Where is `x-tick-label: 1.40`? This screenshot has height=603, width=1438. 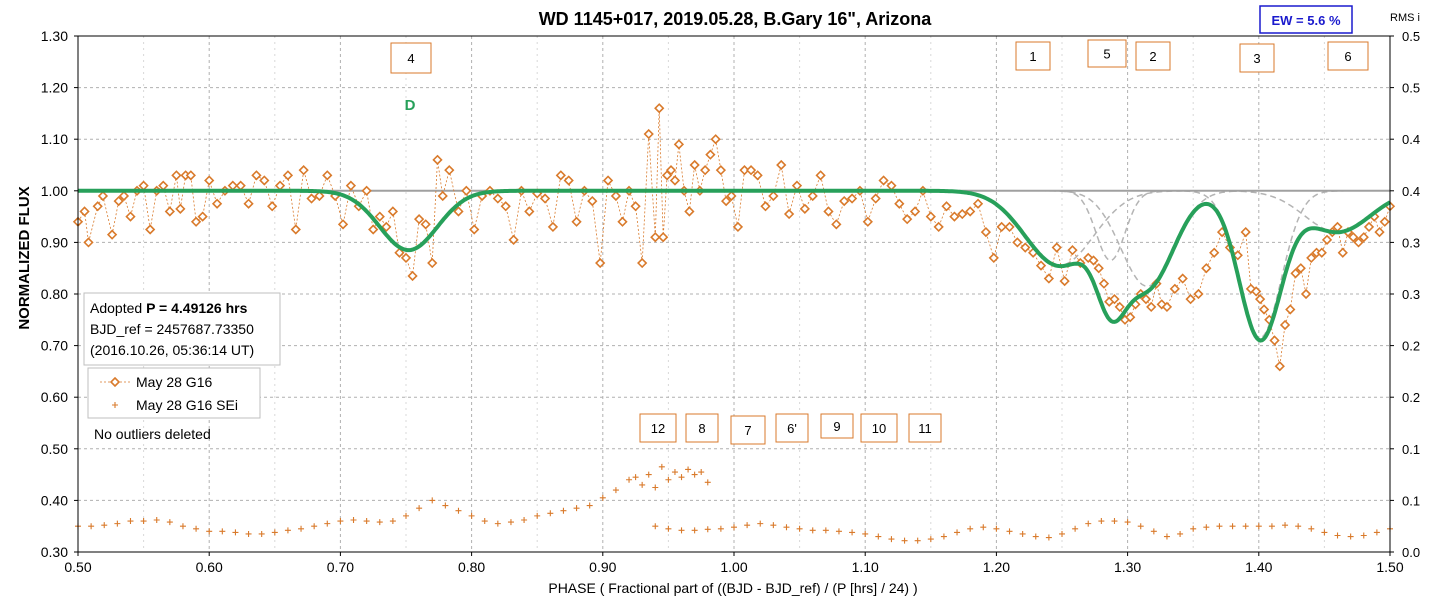 x-tick-label: 1.40 is located at coordinates (1258, 567).